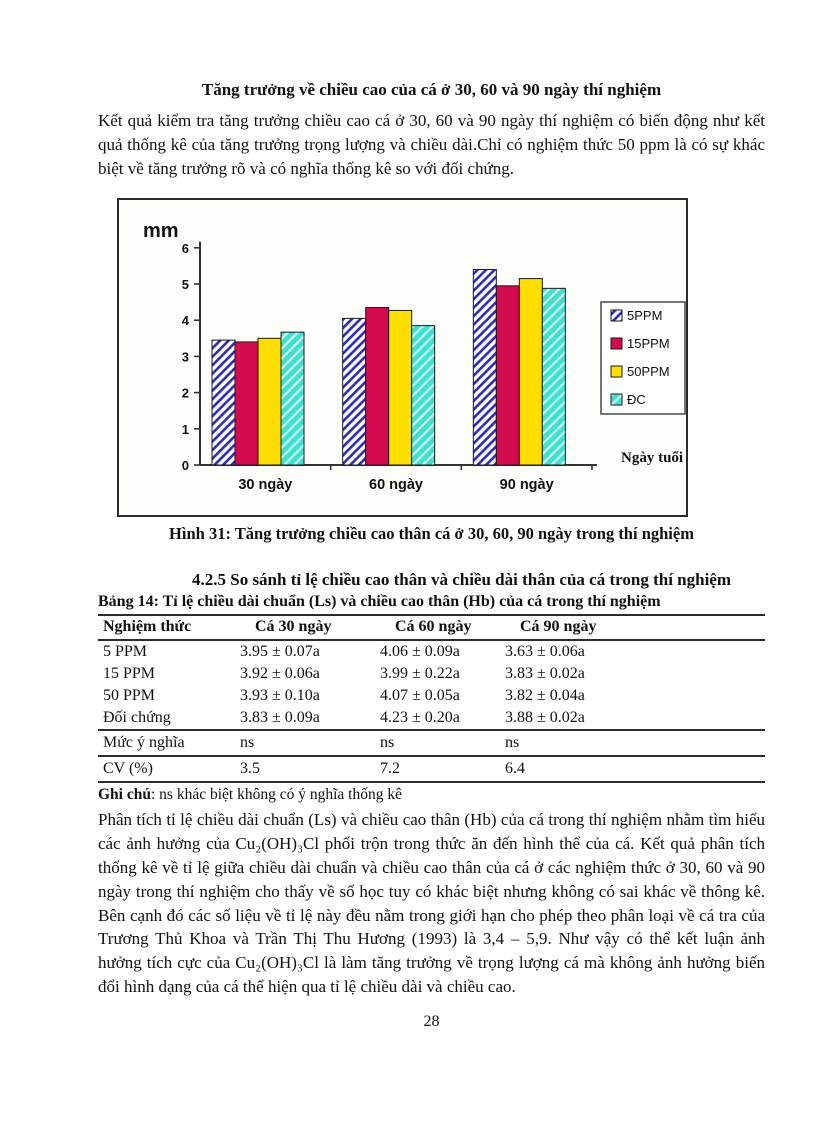 The height and width of the screenshot is (1123, 816). I want to click on legend-swatch-5ppm, so click(616, 315).